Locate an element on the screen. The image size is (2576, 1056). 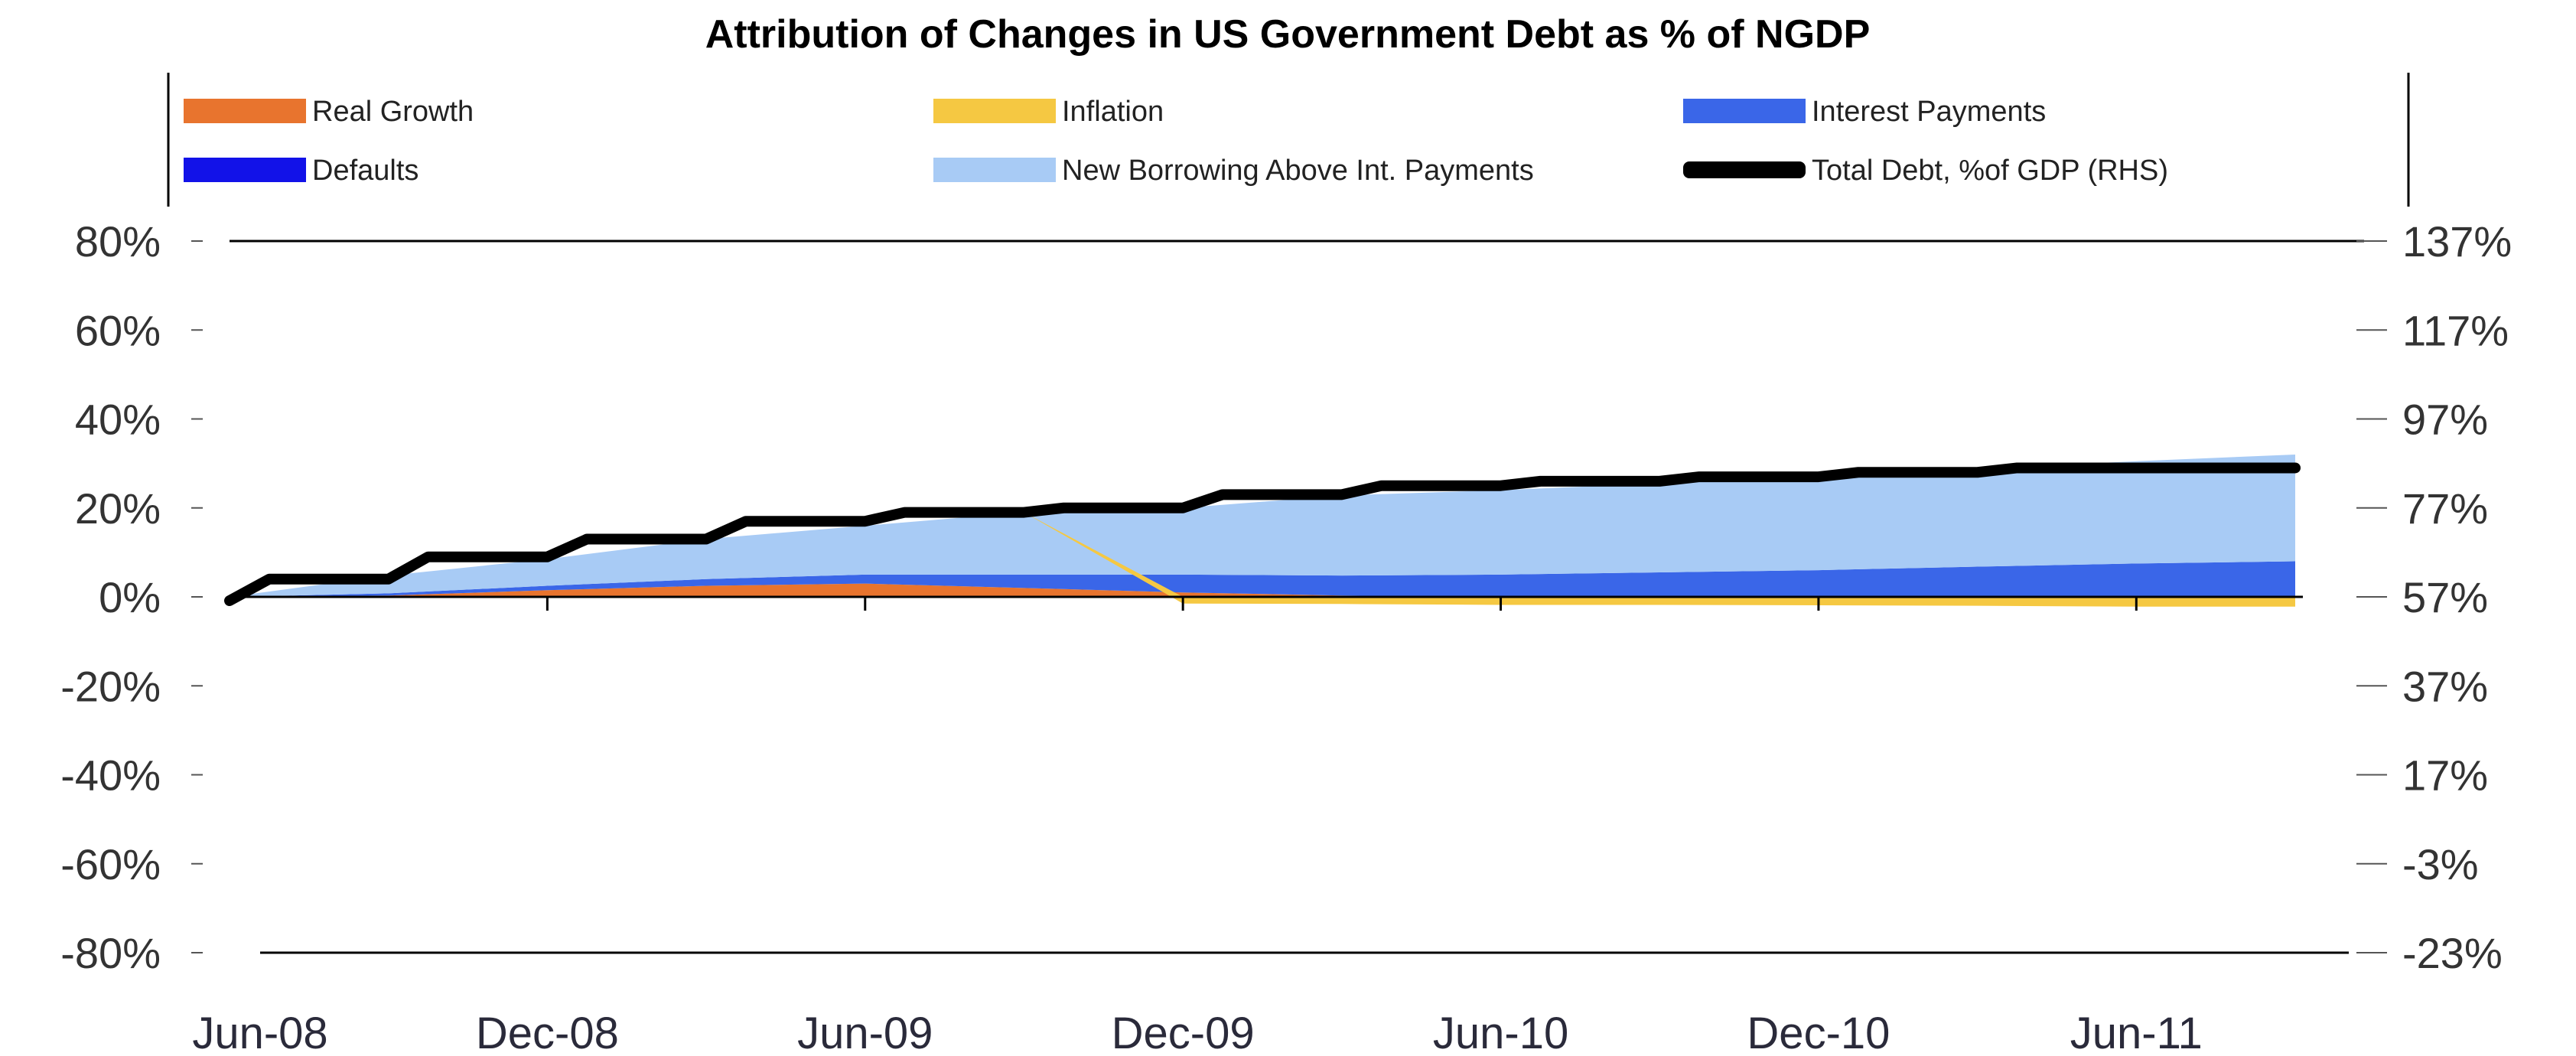
legend-label: Interest Payments is located at coordinates (1929, 112).